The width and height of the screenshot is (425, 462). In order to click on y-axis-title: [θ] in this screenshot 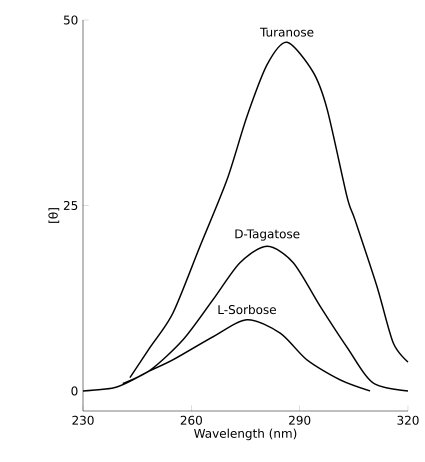, I will do `click(54, 215)`.